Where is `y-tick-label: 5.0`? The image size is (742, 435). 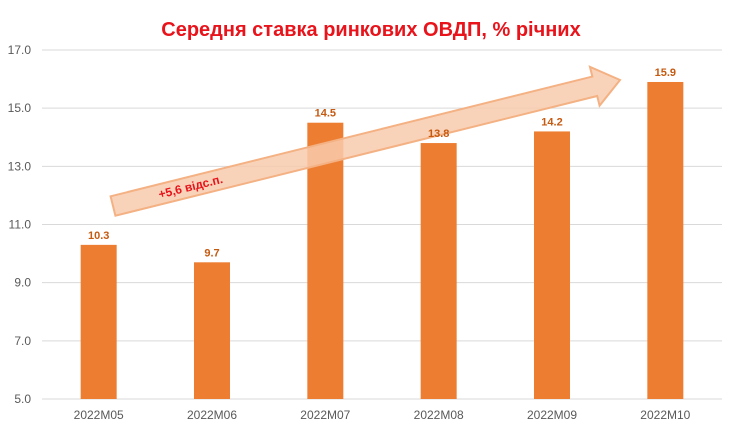 y-tick-label: 5.0 is located at coordinates (22, 399).